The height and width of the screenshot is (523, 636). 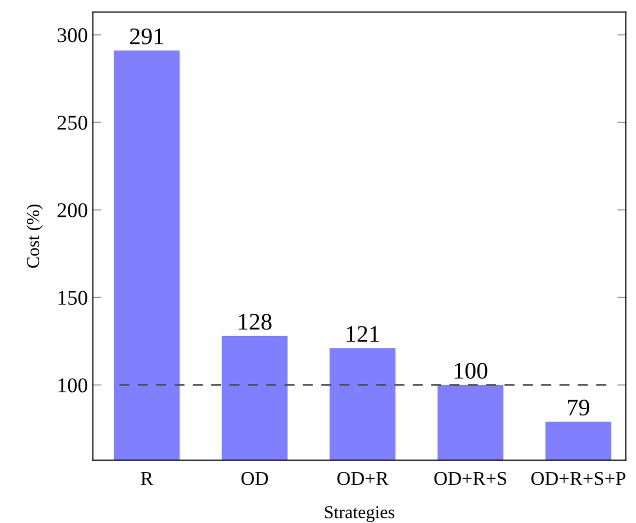 What do you see at coordinates (73, 35) in the screenshot?
I see `y-tick-label: 300` at bounding box center [73, 35].